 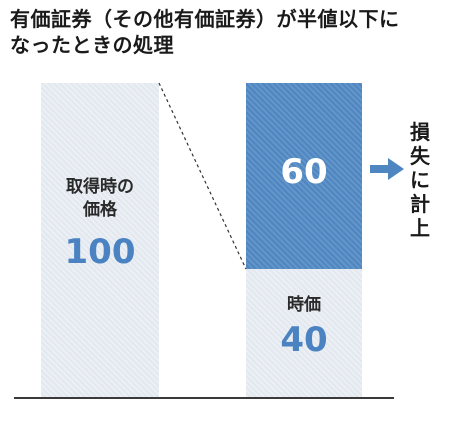 I want to click on loss-bar, so click(x=304, y=176).